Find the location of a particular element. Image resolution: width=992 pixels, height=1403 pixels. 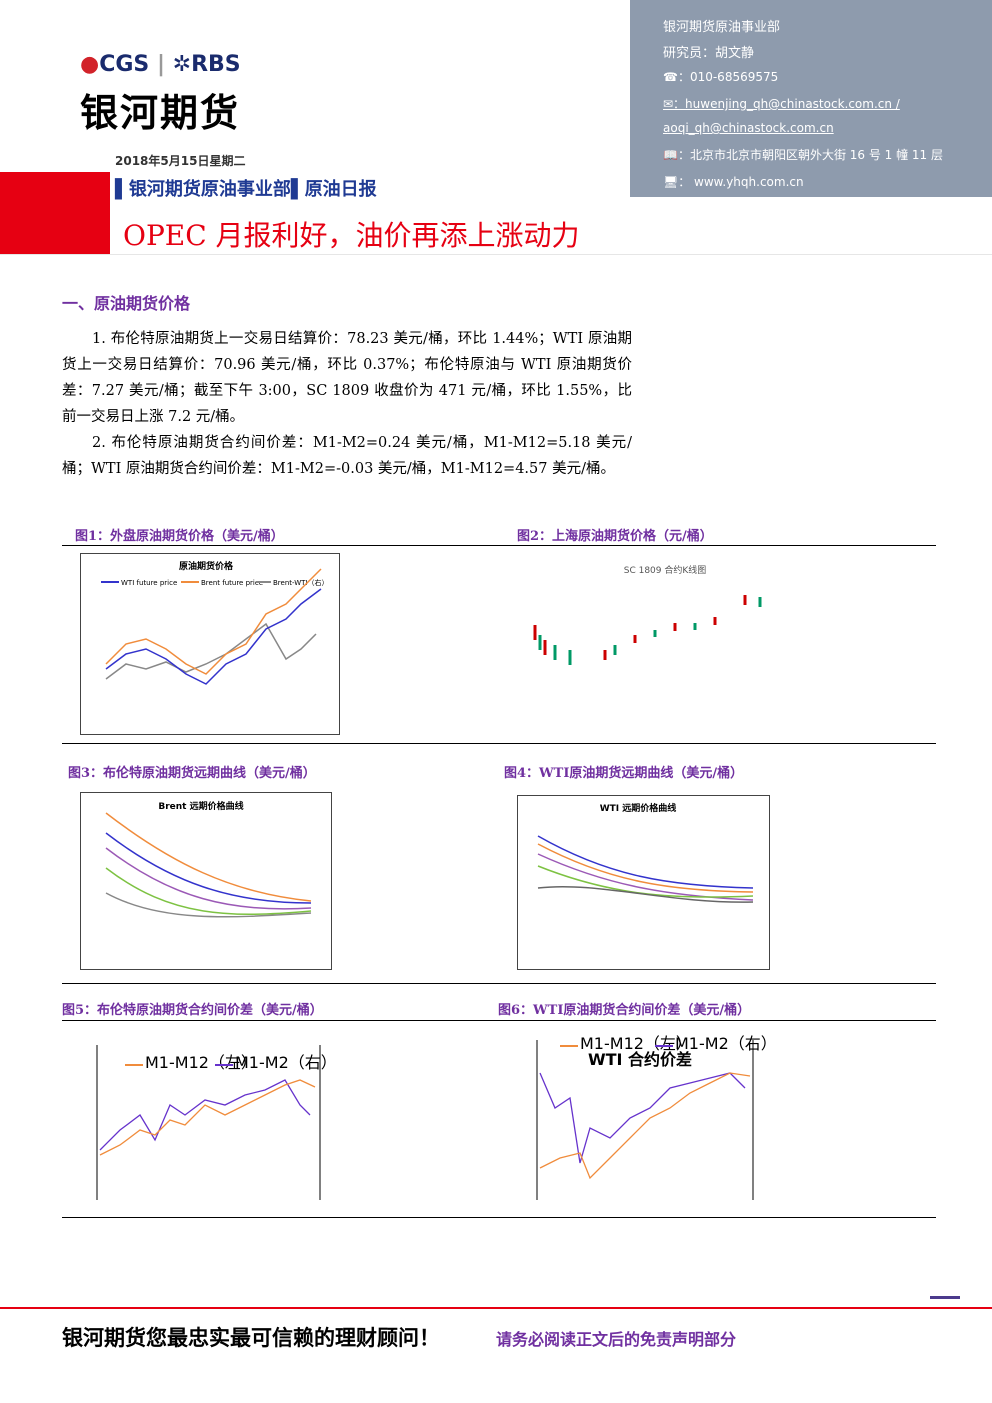

contact-address: 📖：北京市北京市朝阳区朝外大街 16 号 1 幢 11 层 is located at coordinates (803, 155).